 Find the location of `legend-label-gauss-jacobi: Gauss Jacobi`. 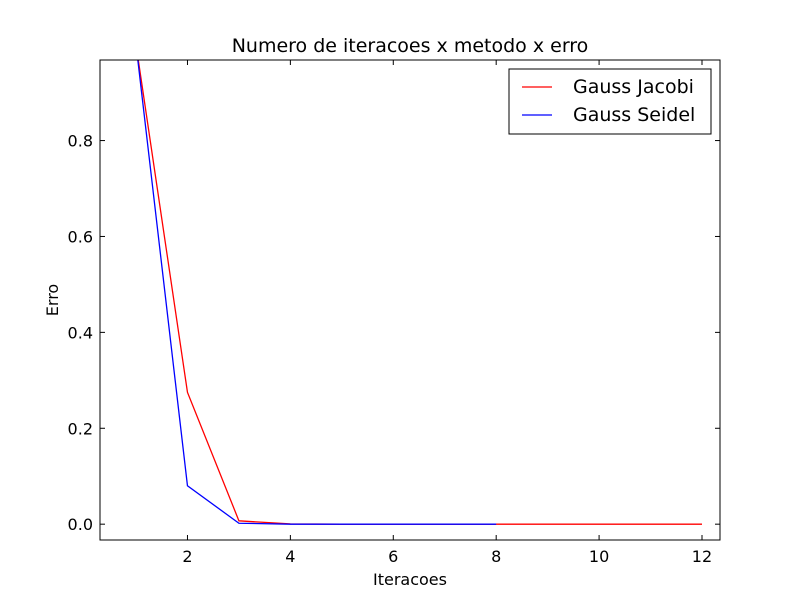

legend-label-gauss-jacobi: Gauss Jacobi is located at coordinates (633, 87).